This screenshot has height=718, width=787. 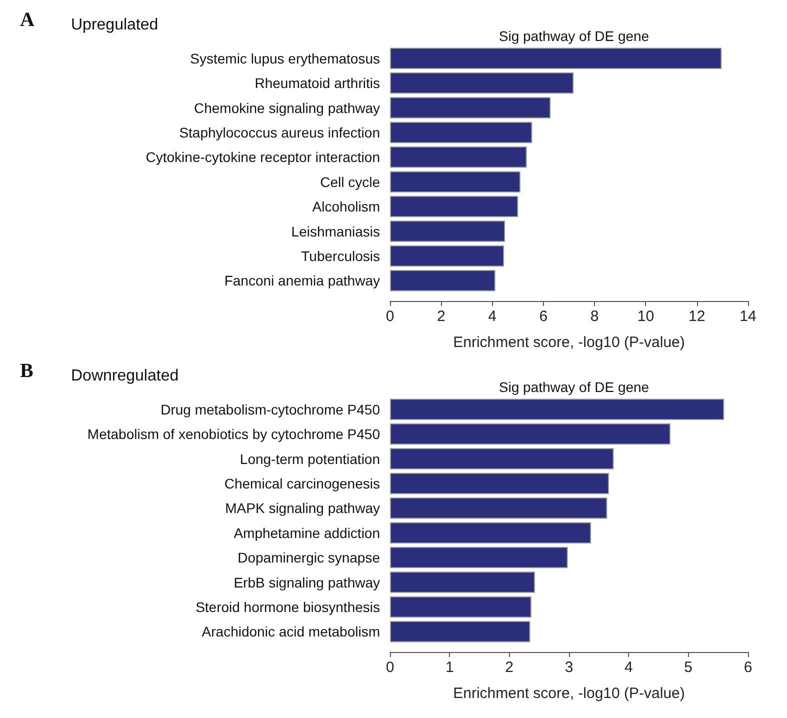 I want to click on text: Upregulated, so click(x=114, y=25).